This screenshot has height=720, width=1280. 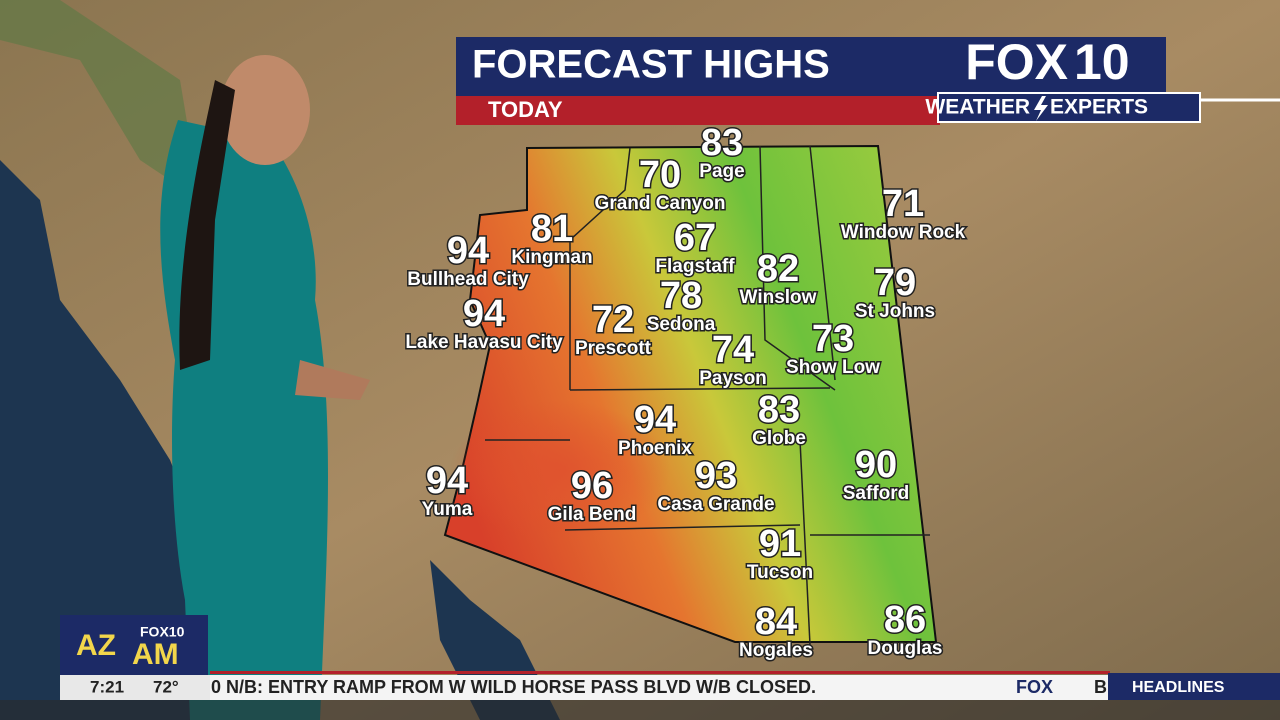 I want to click on presenter-hair, so click(x=207, y=225).